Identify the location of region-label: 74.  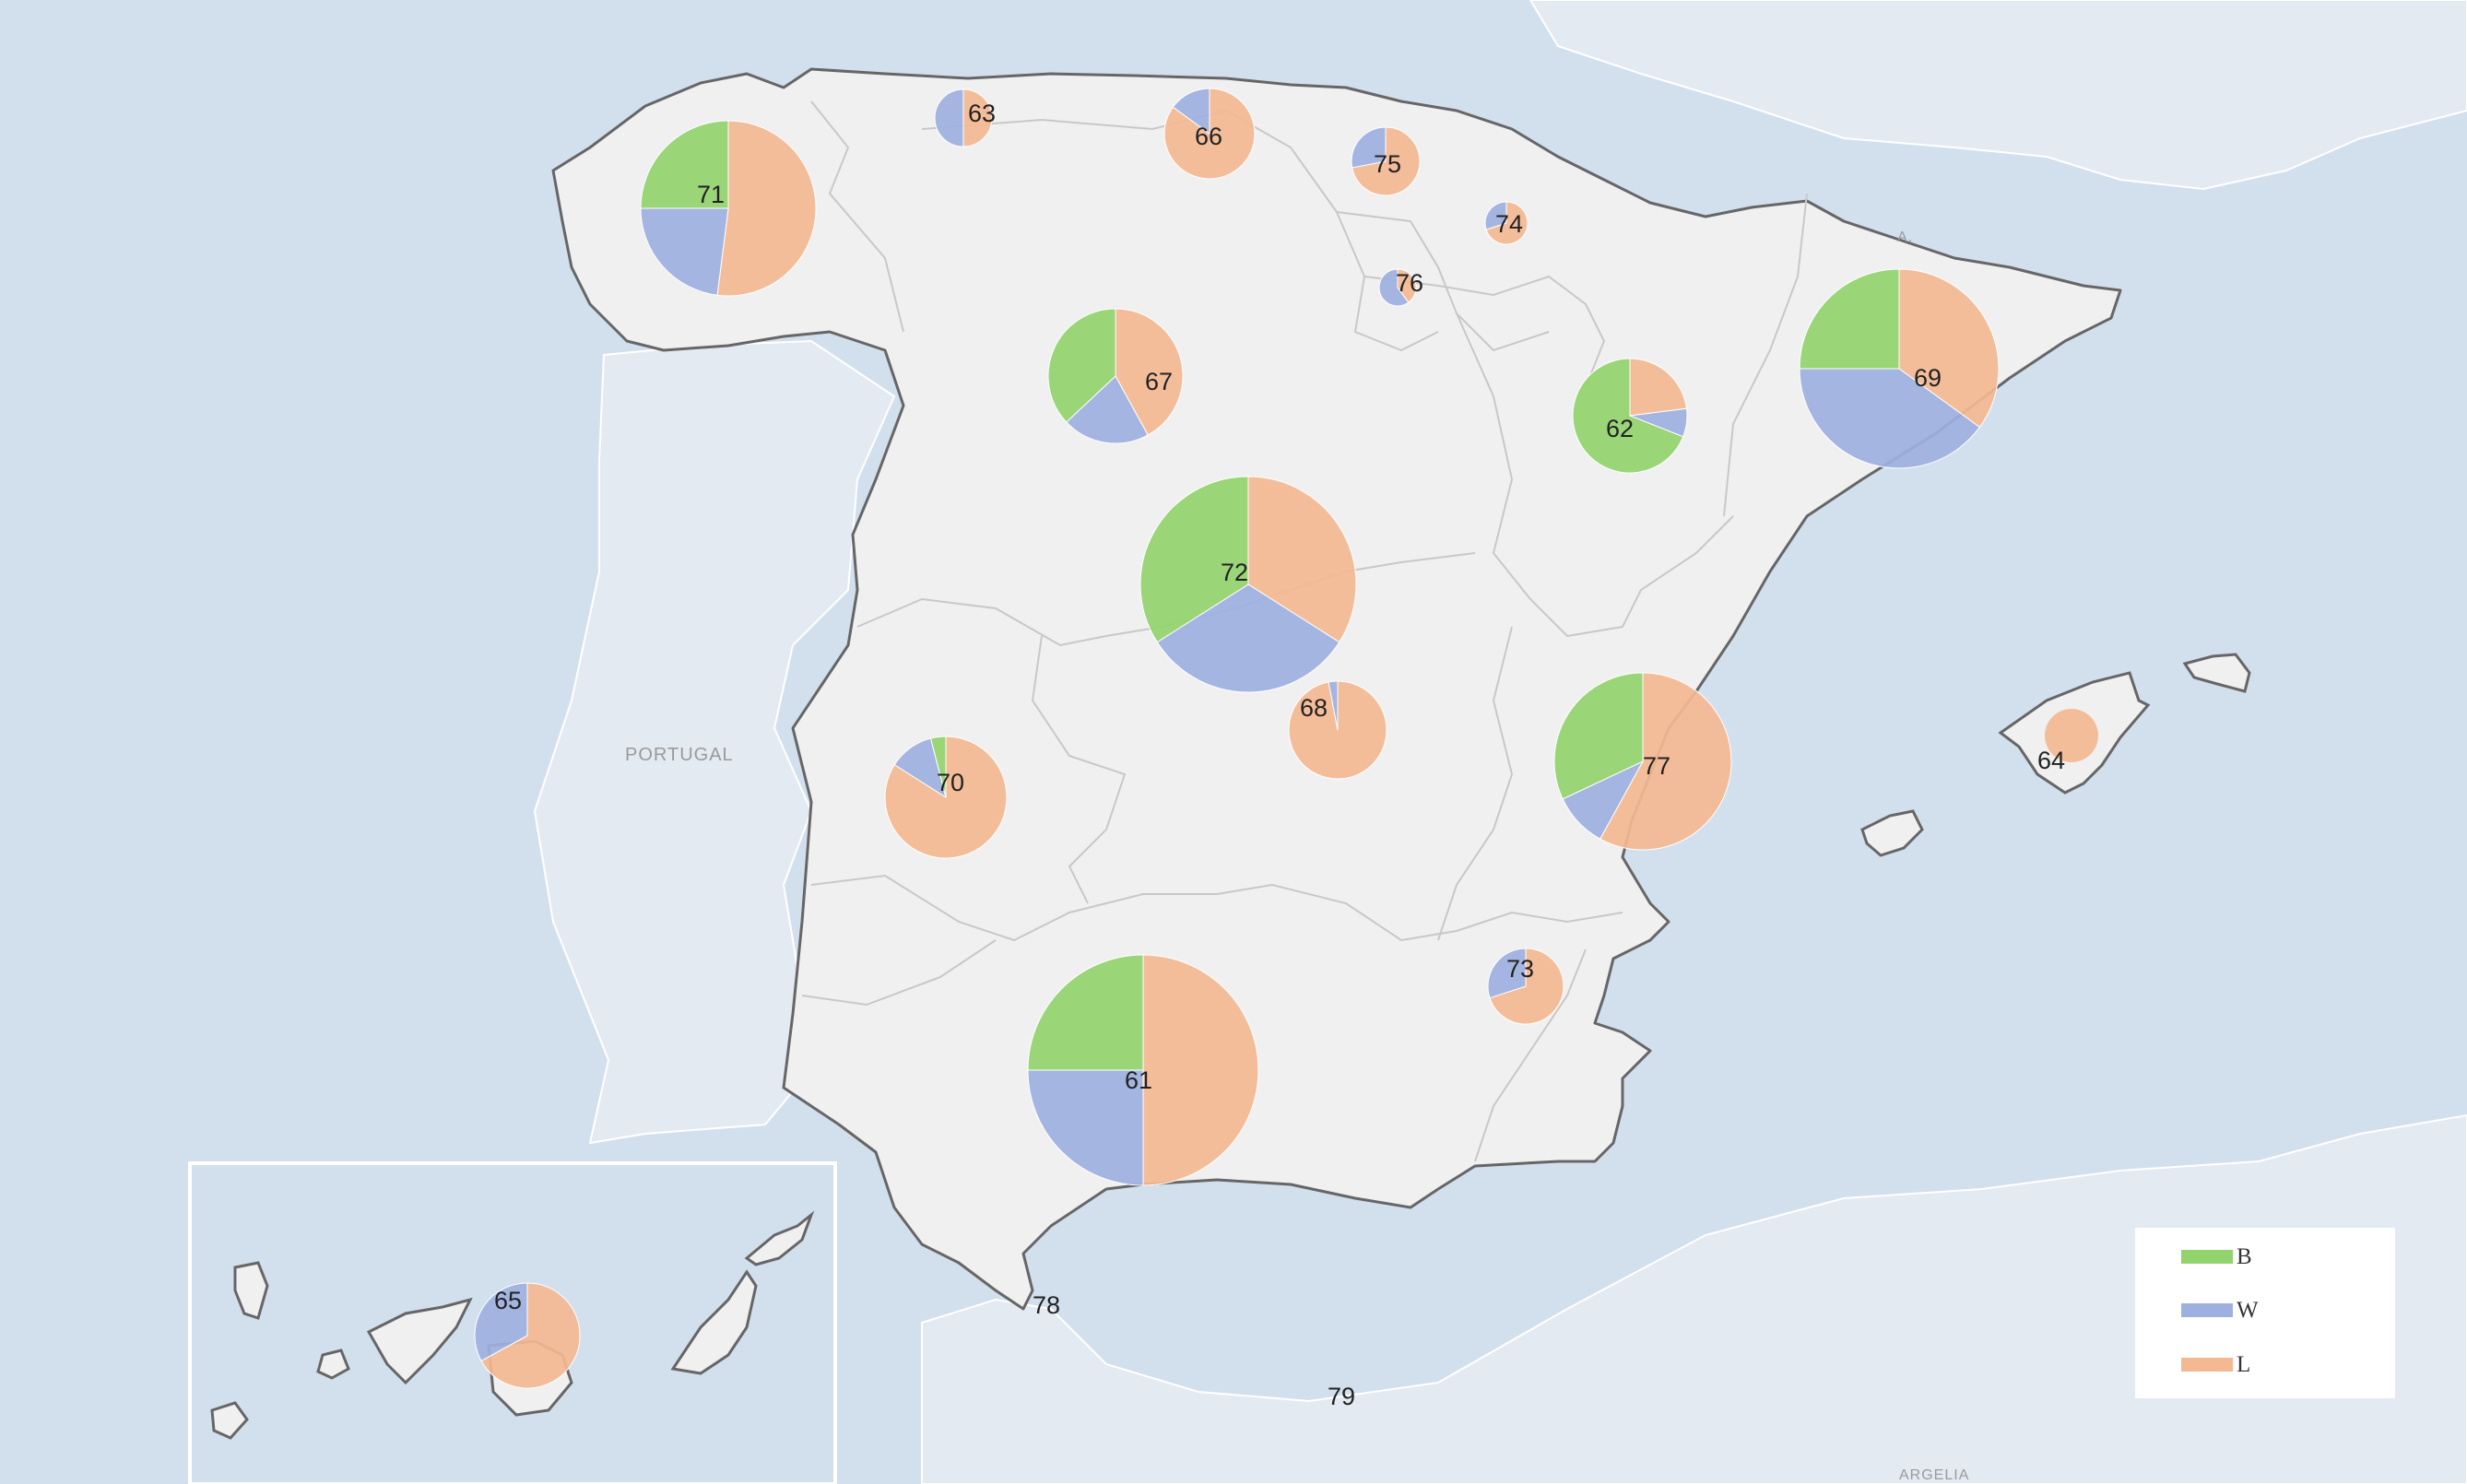
(1509, 224).